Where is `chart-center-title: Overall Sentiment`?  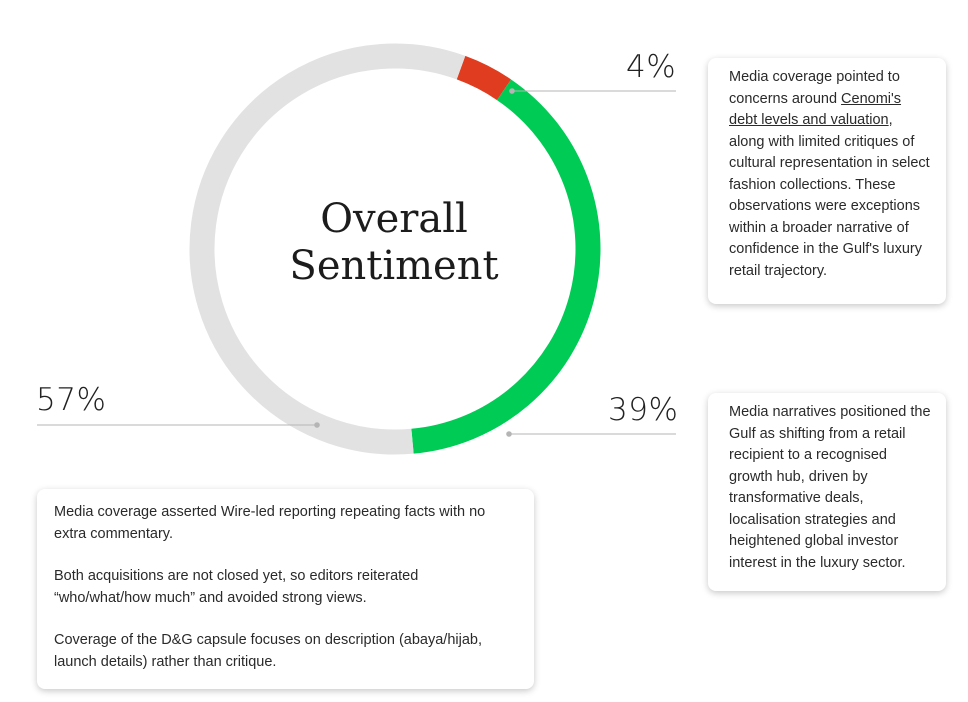
chart-center-title: Overall Sentiment is located at coordinates (394, 243).